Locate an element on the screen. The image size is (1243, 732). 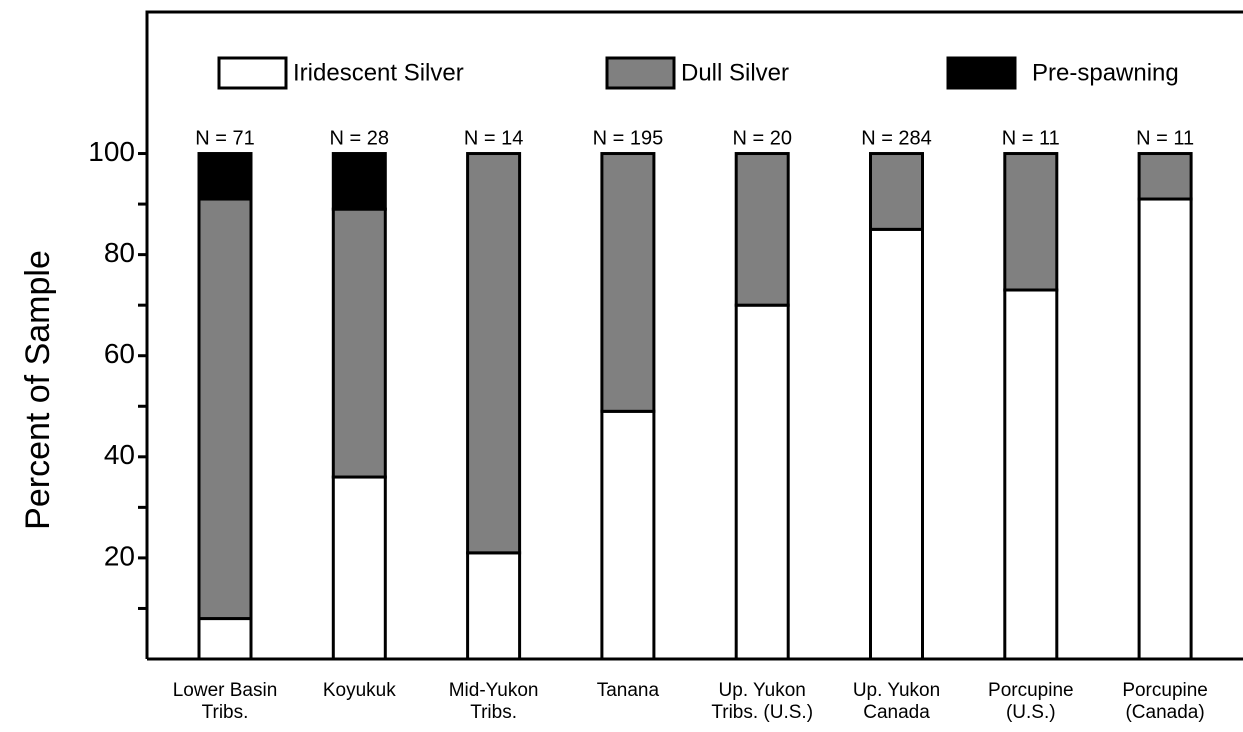
n-label: N = 284 is located at coordinates (896, 138).